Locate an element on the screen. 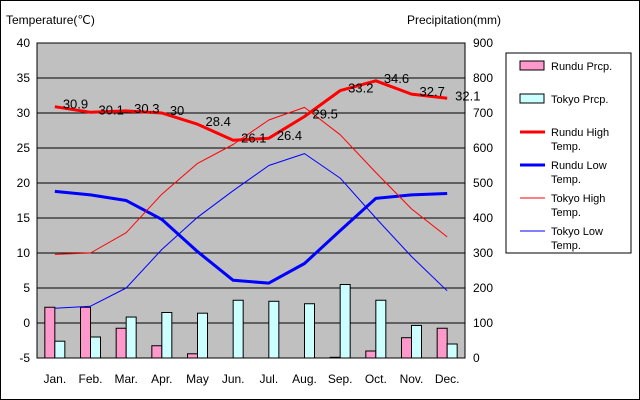 The image size is (640, 400). y-right-tick-label: 800 is located at coordinates (483, 78).